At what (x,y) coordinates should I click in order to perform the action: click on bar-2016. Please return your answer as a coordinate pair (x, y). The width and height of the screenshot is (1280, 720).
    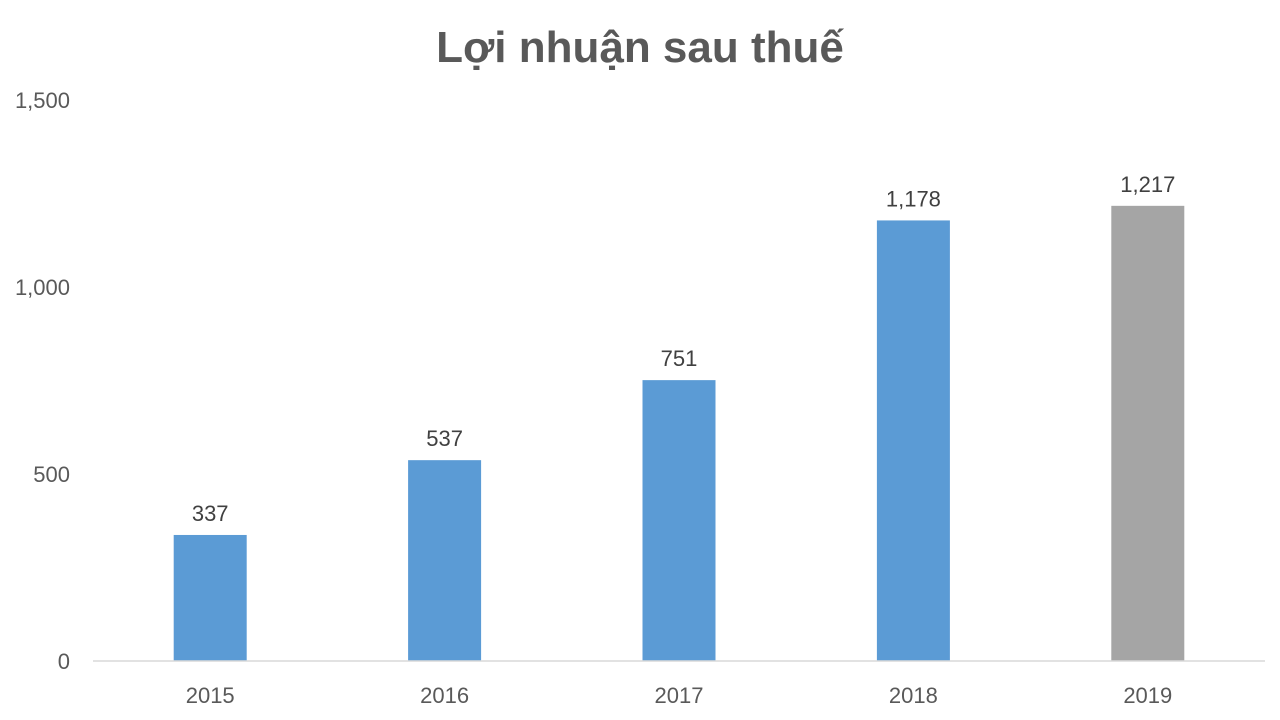
    Looking at the image, I should click on (445, 560).